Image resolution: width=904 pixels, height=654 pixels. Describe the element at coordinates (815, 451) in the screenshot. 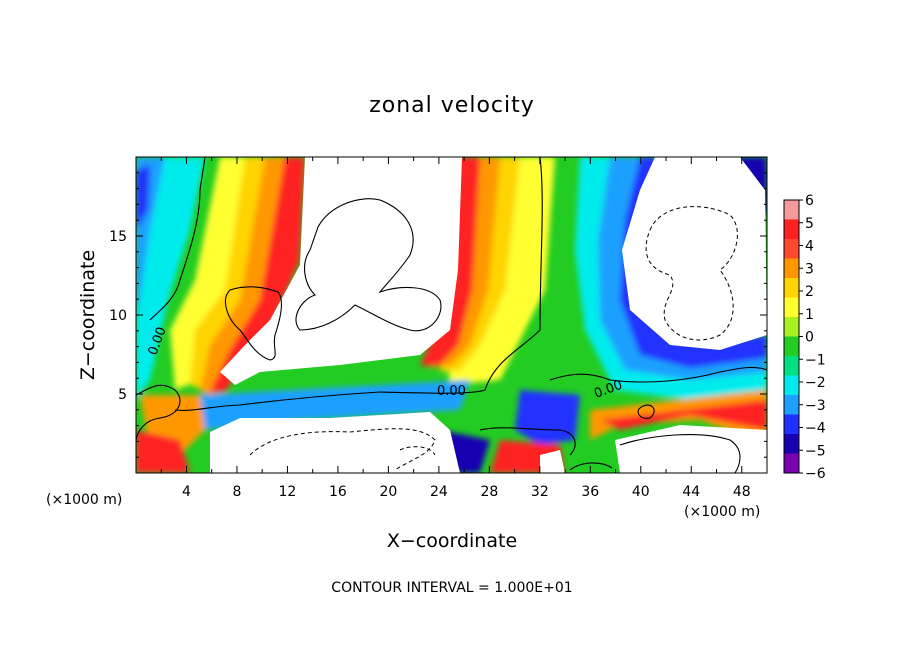

I see `colorbar-label: −5` at that location.